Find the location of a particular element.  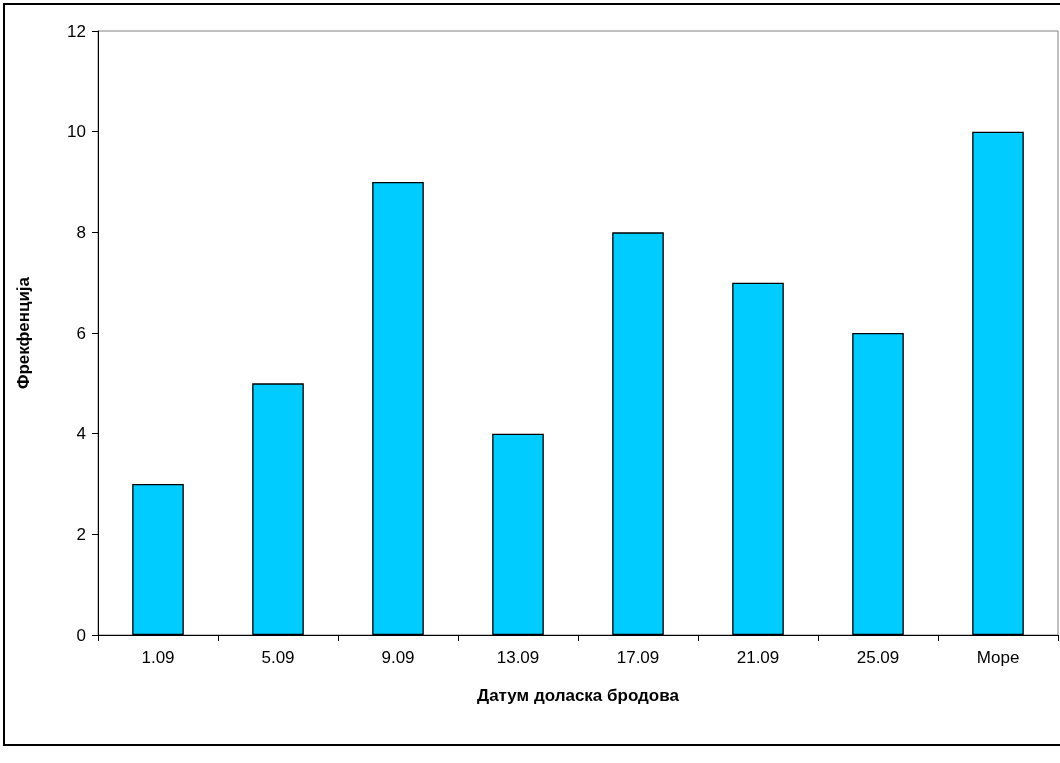

y-tick-label: 6 is located at coordinates (81, 333).